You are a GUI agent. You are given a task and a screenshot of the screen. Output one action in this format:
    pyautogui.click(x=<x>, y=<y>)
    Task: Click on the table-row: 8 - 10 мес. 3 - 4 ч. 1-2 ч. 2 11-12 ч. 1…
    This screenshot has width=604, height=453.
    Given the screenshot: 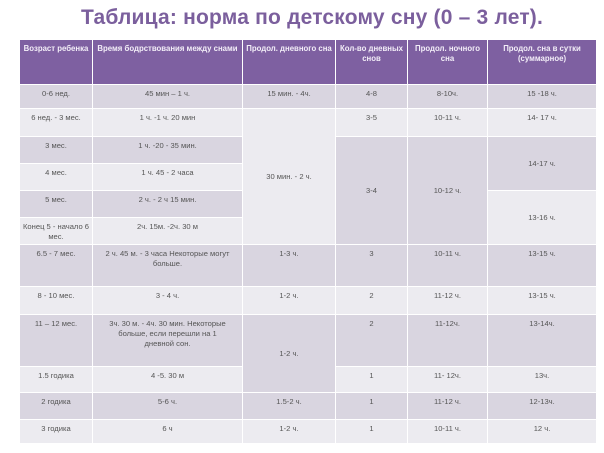 What is the action you would take?
    pyautogui.click(x=308, y=301)
    